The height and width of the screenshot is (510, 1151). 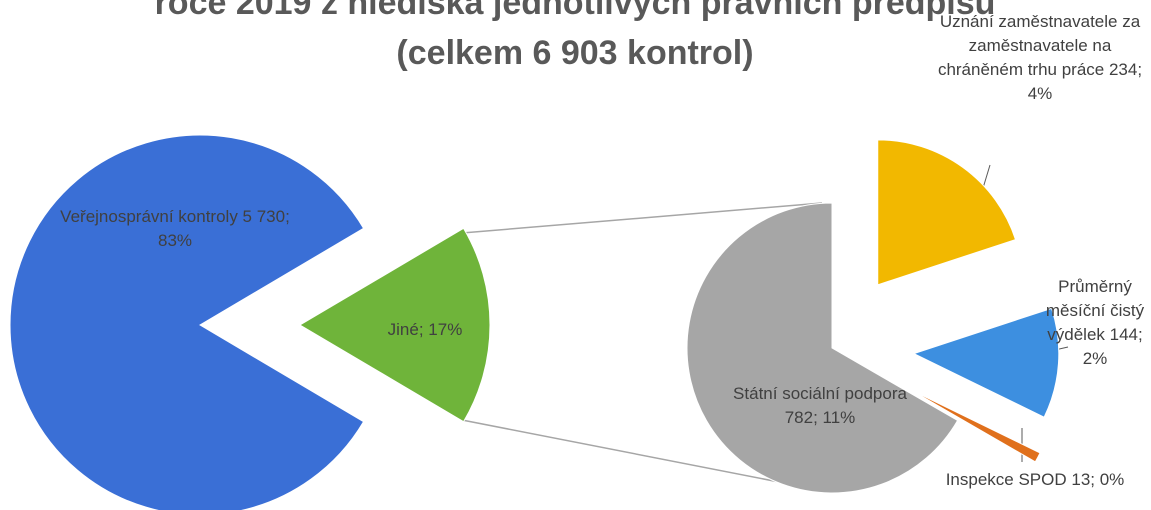 I want to click on data-label: Jiné; 17%, so click(x=425, y=329).